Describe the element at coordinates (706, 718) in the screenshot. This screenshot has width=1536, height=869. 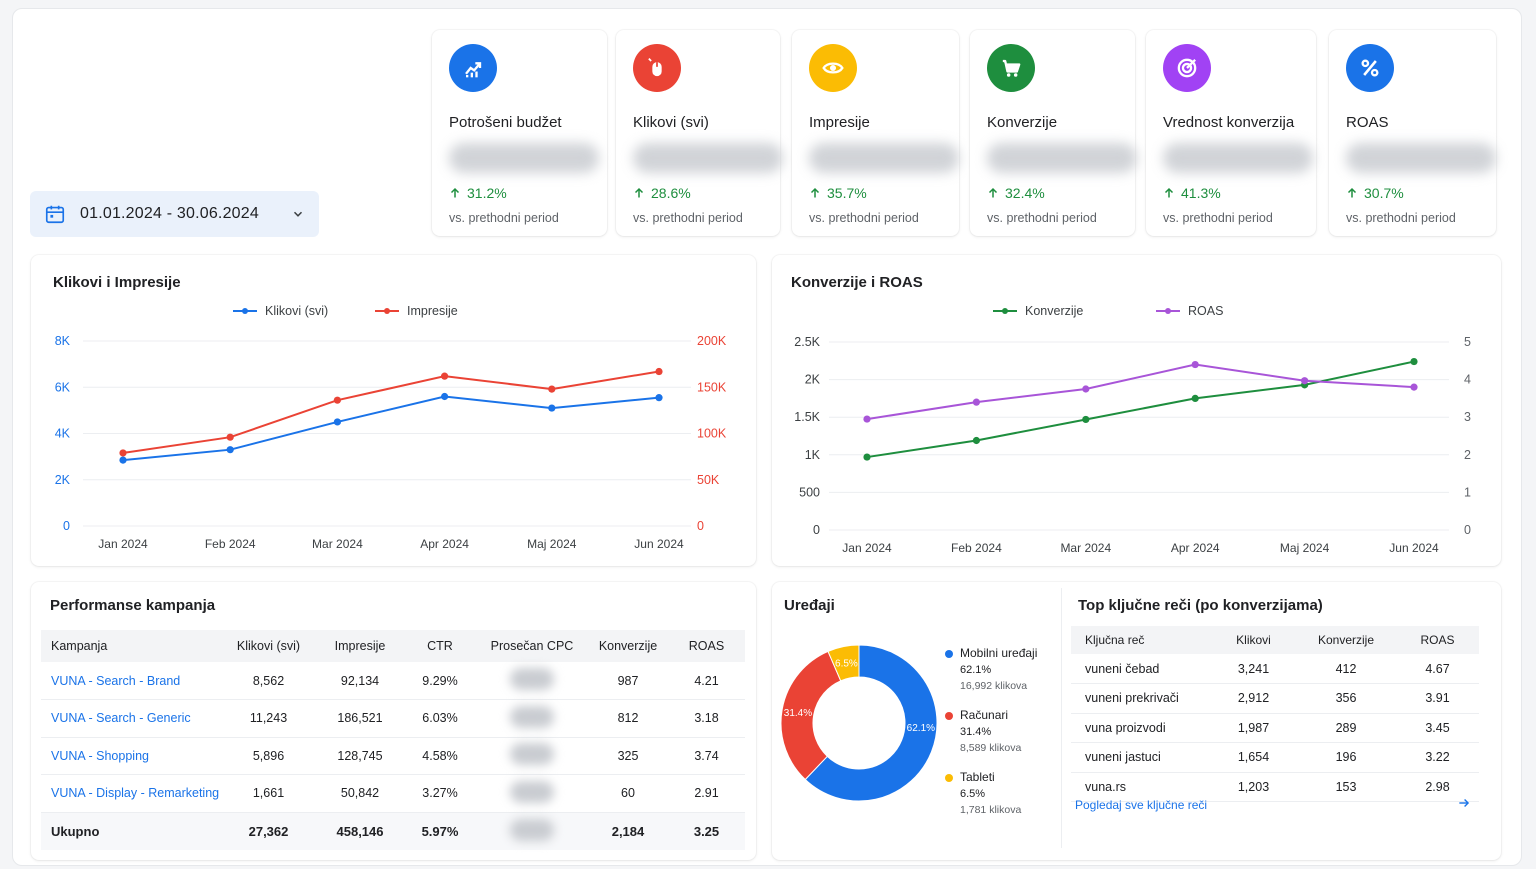
I see `cell-roas: 3.18` at that location.